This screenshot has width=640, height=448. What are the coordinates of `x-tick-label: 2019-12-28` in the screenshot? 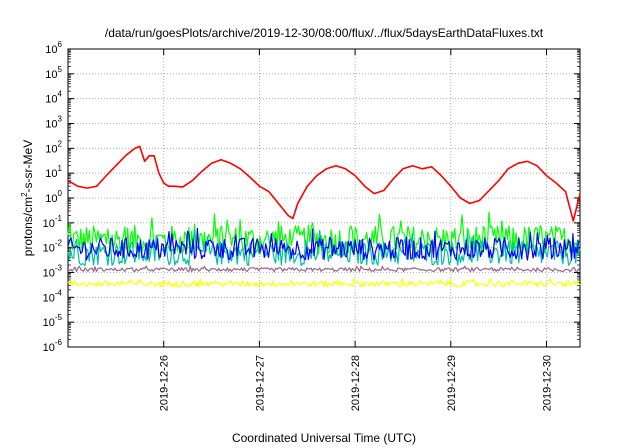 It's located at (356, 383).